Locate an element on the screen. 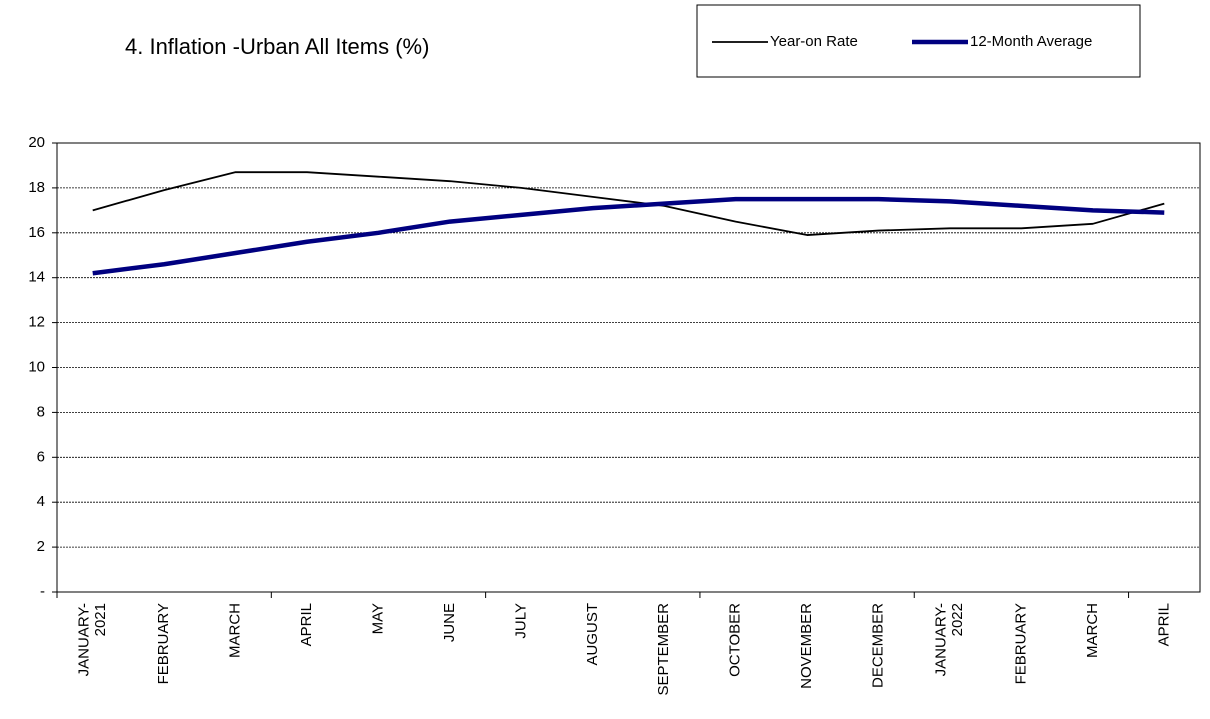  legend-label: 12-Month Average is located at coordinates (1031, 41).